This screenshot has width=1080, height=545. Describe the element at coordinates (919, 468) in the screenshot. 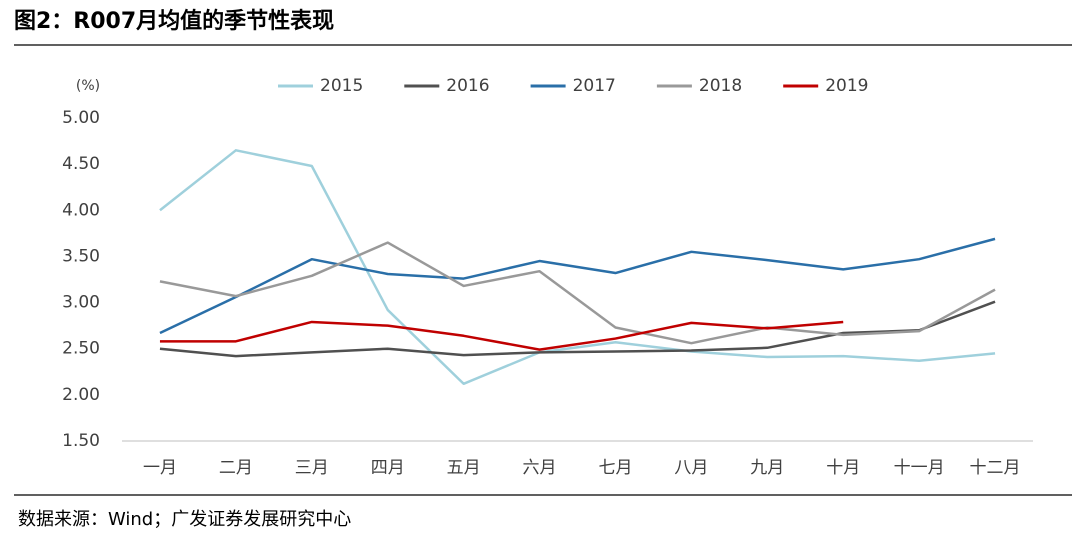

I see `x-tick-label: 十一月` at that location.